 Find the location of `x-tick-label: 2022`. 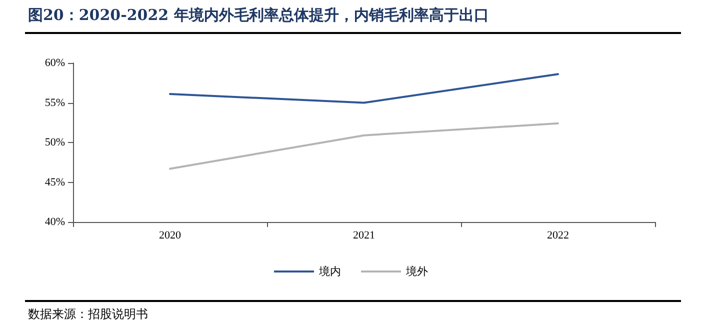

x-tick-label: 2022 is located at coordinates (558, 236).